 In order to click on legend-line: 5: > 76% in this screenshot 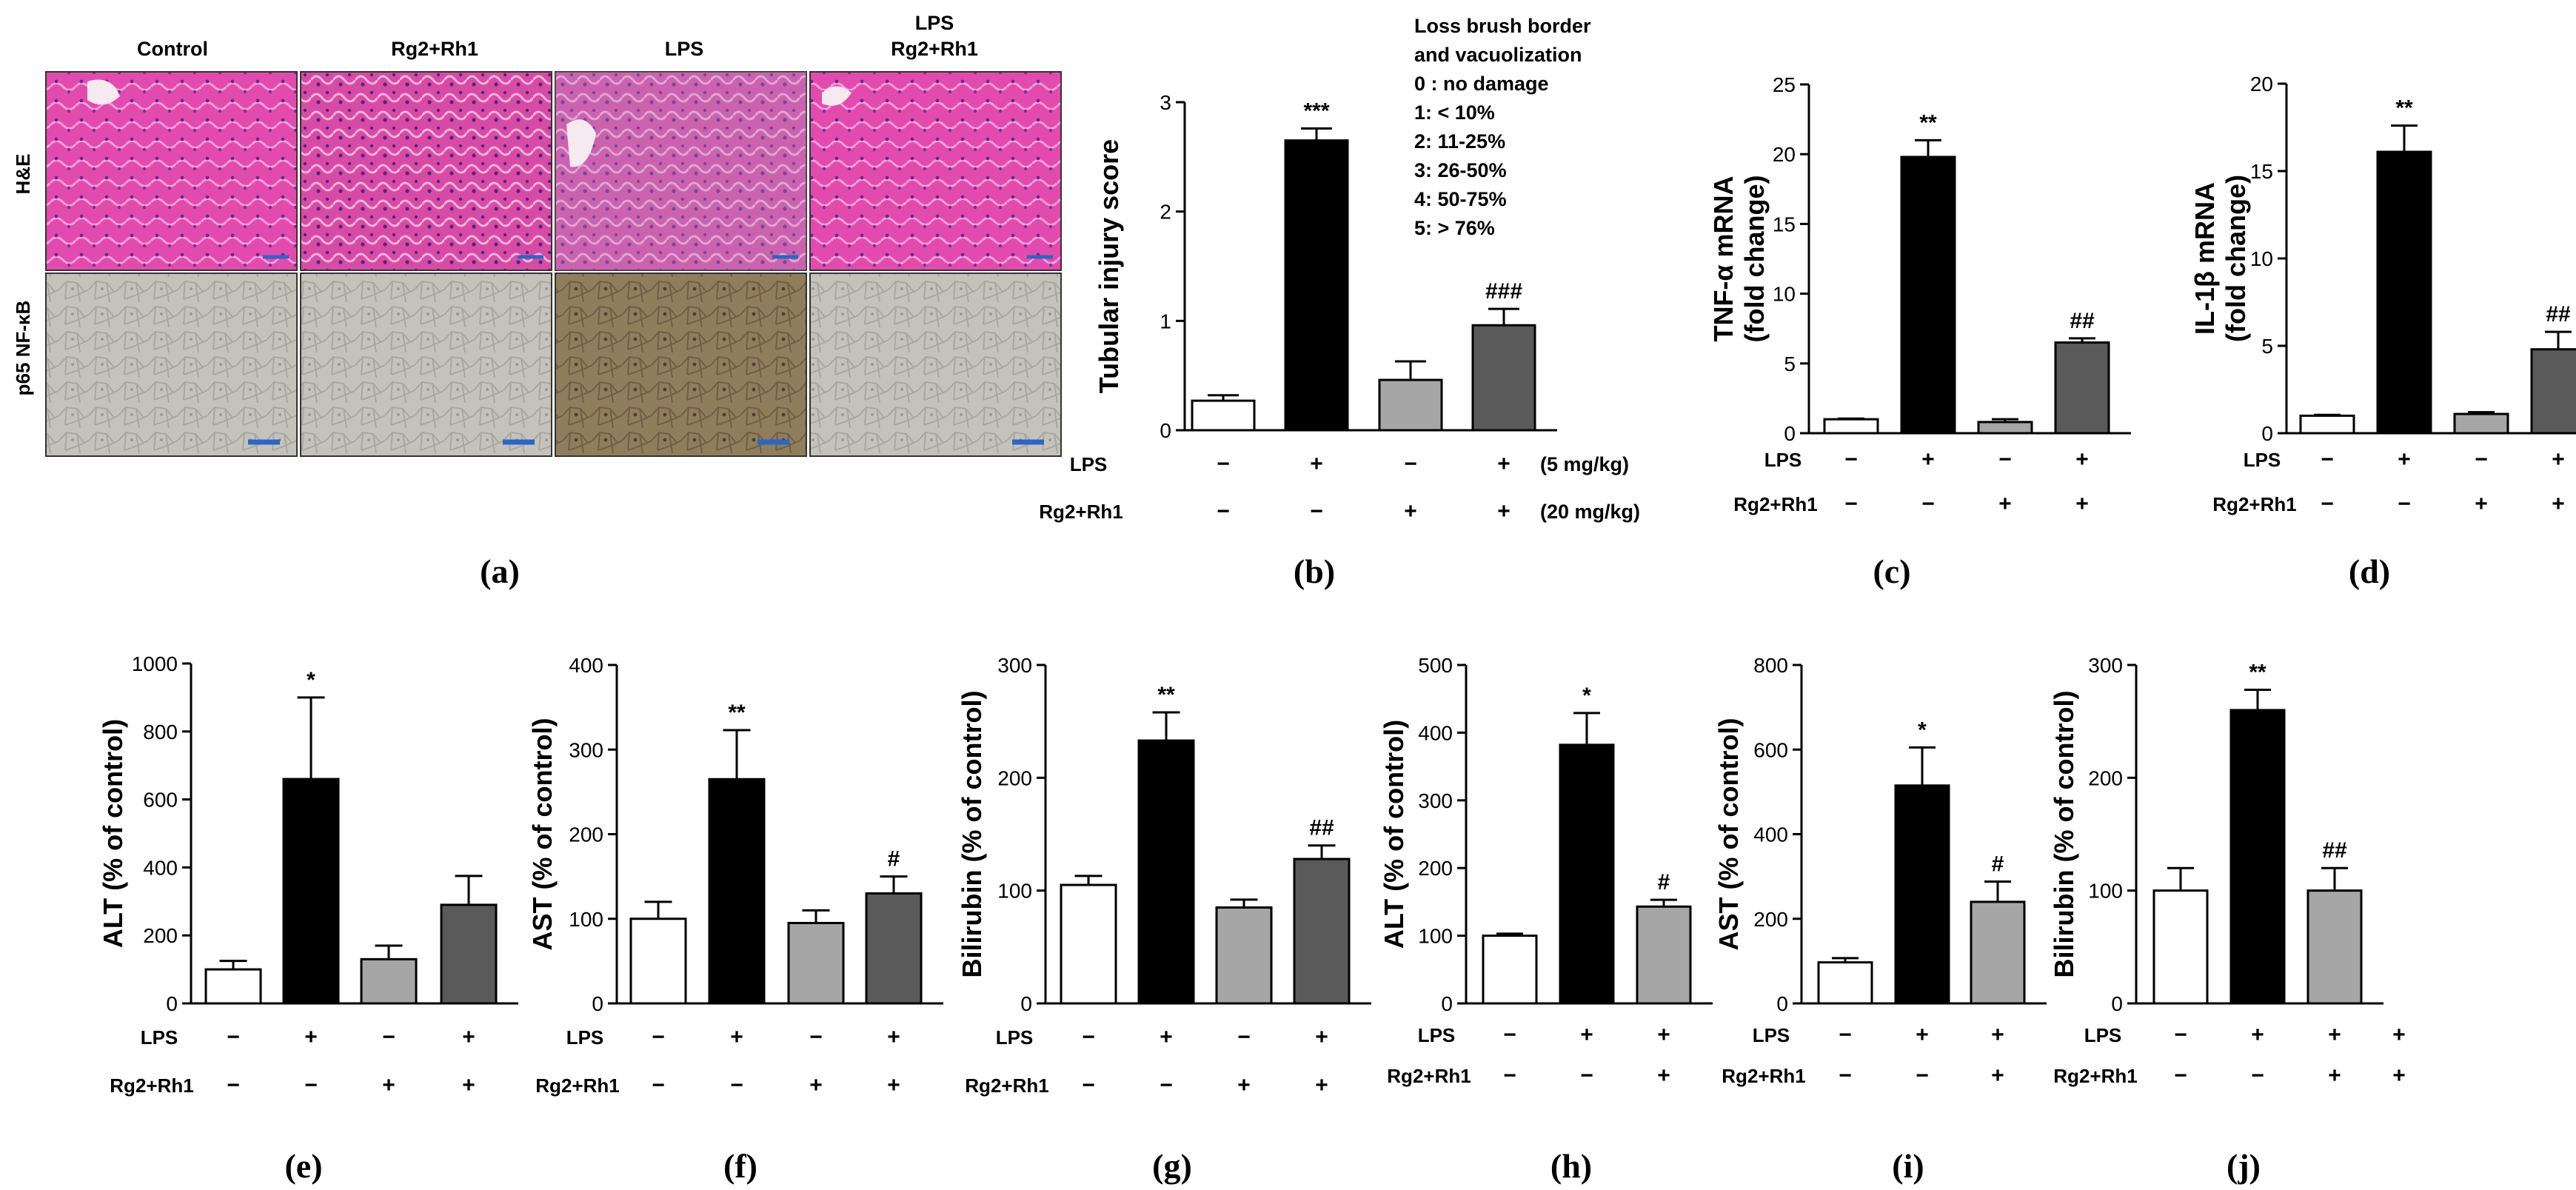, I will do `click(1454, 228)`.